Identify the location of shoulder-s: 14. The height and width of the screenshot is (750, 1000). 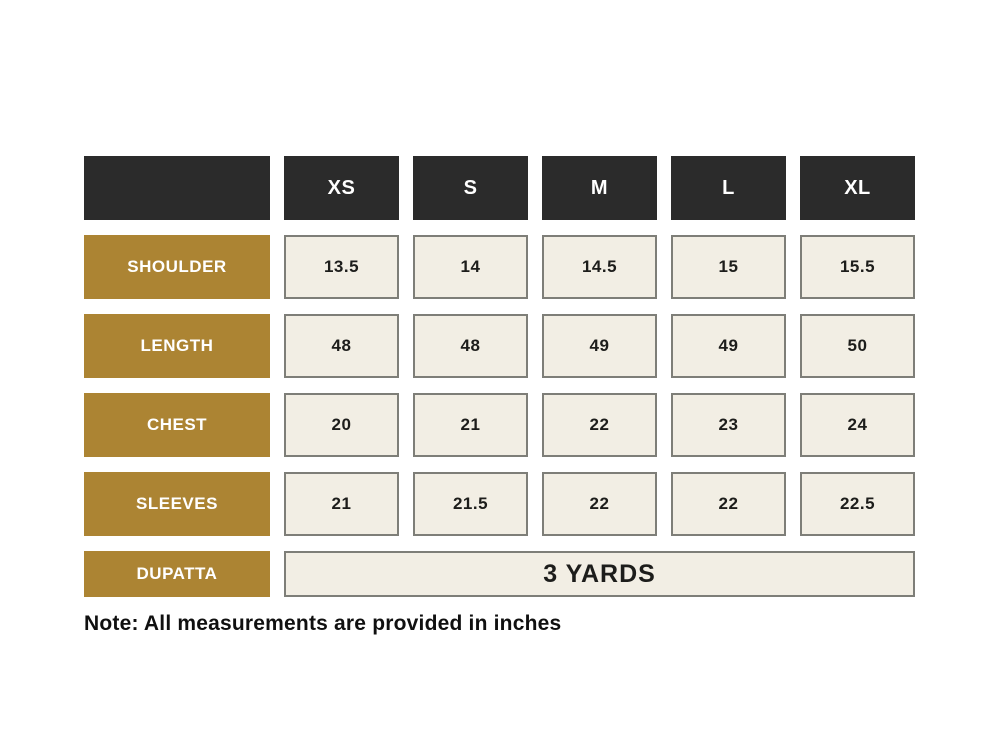
(470, 267).